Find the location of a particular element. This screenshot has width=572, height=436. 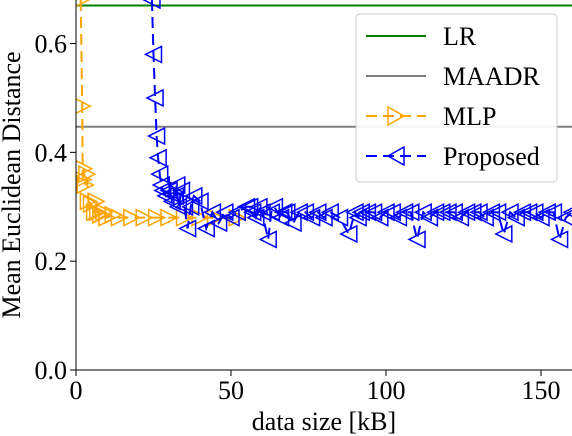

y-tick-label: 0.0 is located at coordinates (51, 370).